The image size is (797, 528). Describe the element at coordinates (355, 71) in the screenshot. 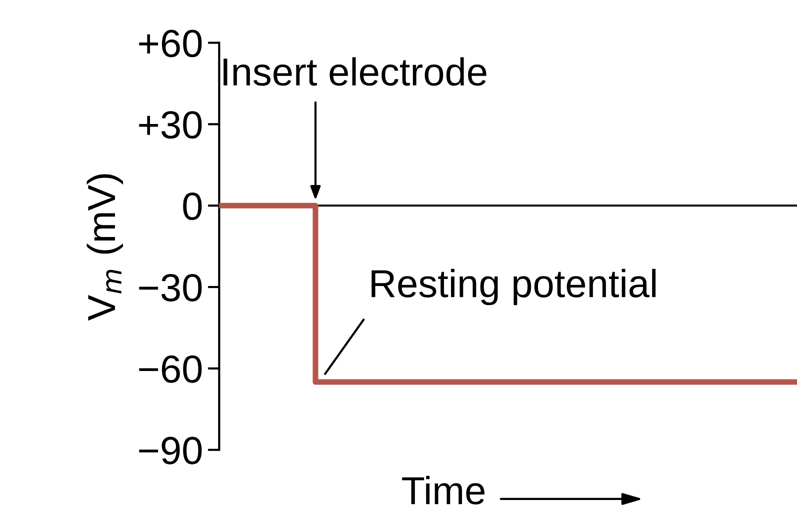

I see `annotation: Insert electrode` at that location.